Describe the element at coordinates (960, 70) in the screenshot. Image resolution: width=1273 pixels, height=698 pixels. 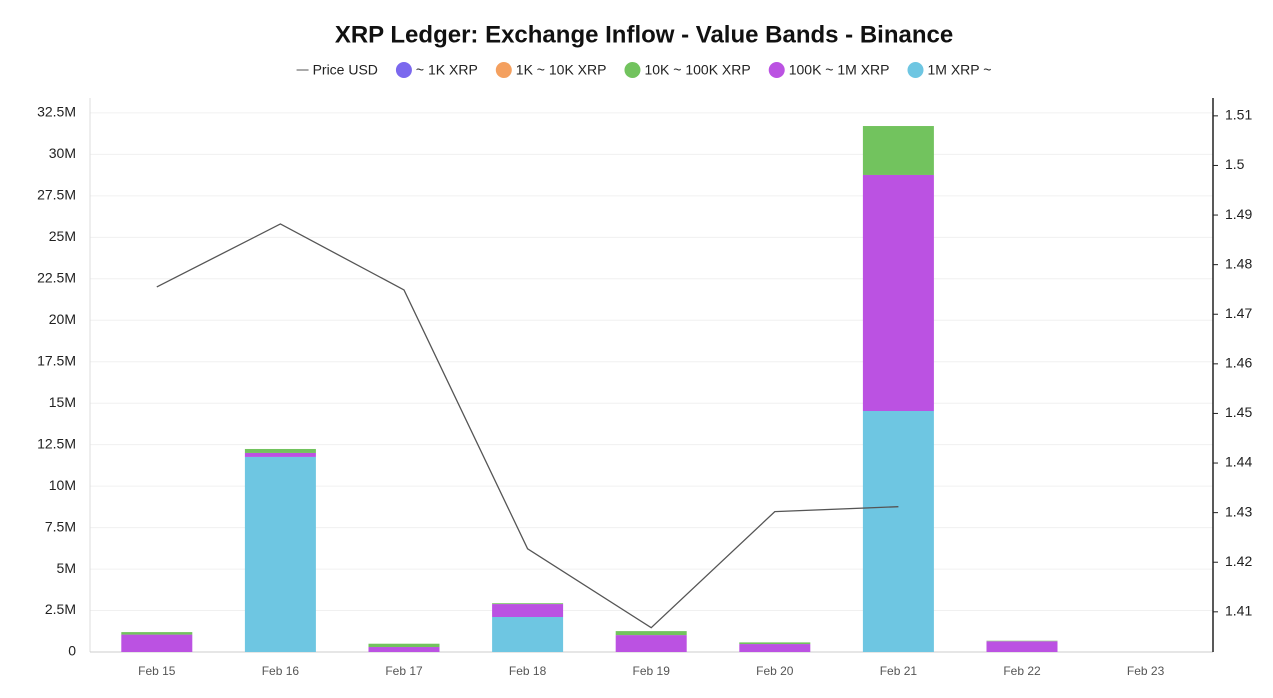
I see `legend-label: 1M XRP ~` at that location.